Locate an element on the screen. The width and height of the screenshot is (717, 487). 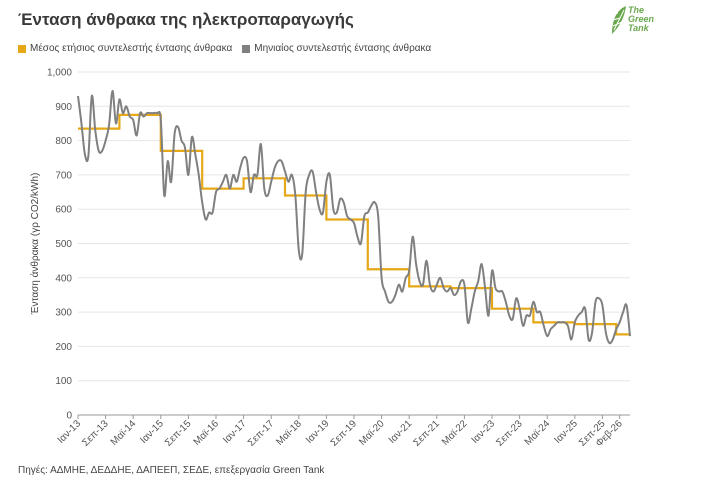
legend-swatch-annual is located at coordinates (22, 48).